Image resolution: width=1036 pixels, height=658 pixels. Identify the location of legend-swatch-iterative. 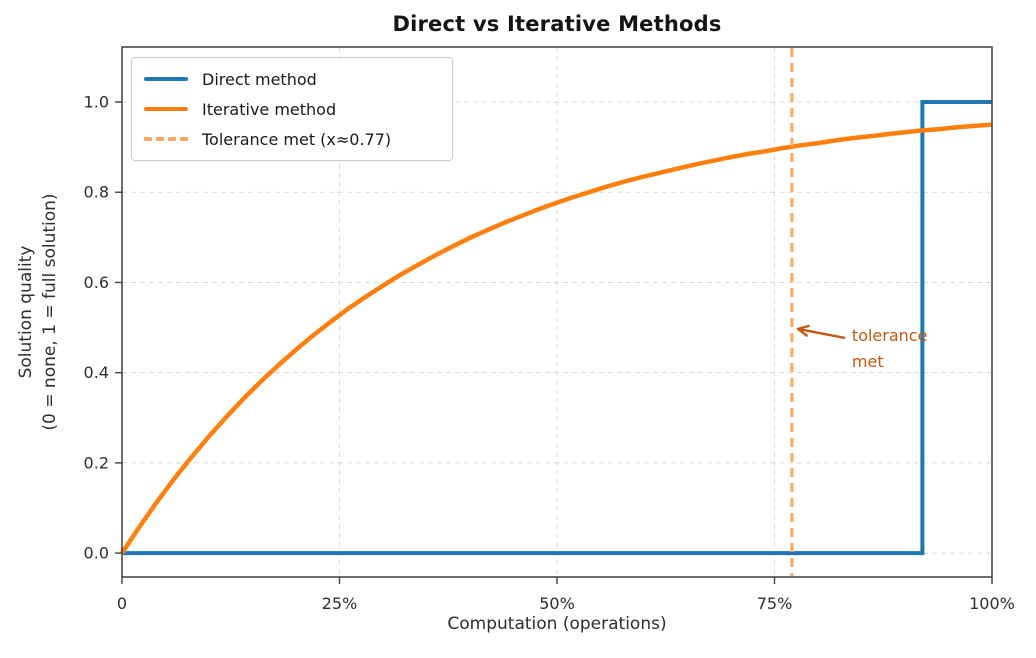
(166, 109).